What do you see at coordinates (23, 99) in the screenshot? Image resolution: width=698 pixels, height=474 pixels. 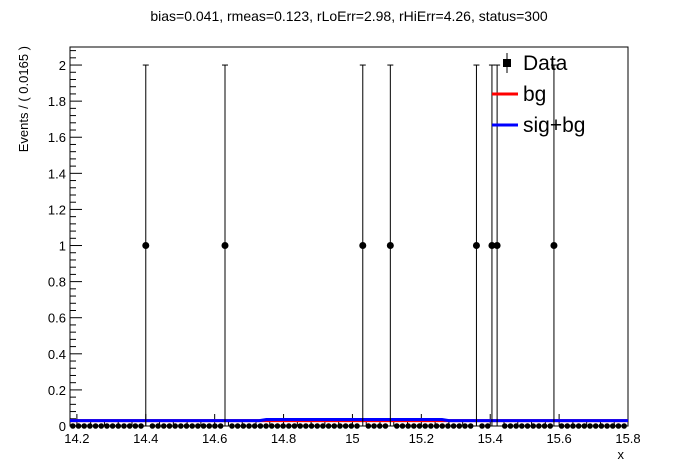 I see `y-axis-label: Events / ( 0.0165 )` at bounding box center [23, 99].